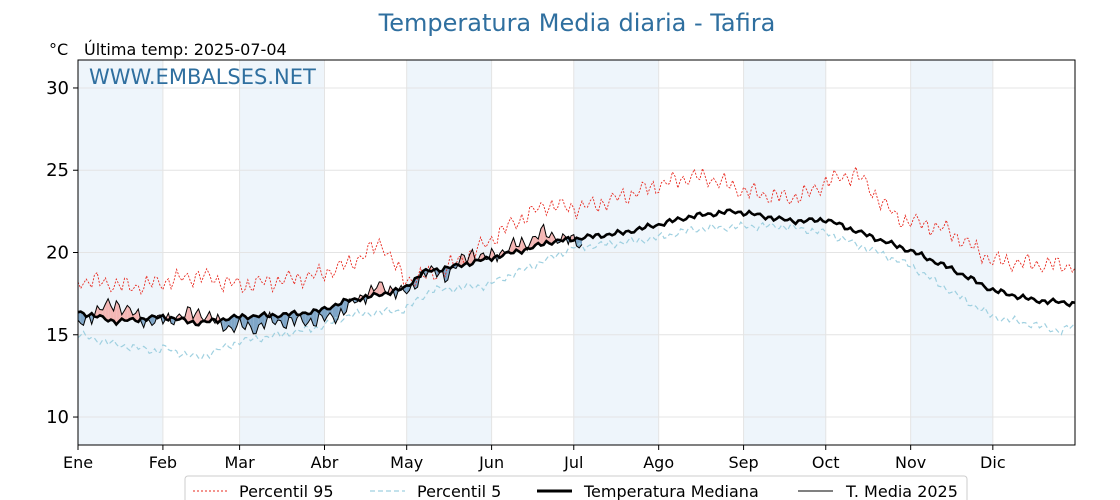 This screenshot has width=1120, height=500. Describe the element at coordinates (286, 491) in the screenshot. I see `legend-label-p95: Percentil 95` at that location.